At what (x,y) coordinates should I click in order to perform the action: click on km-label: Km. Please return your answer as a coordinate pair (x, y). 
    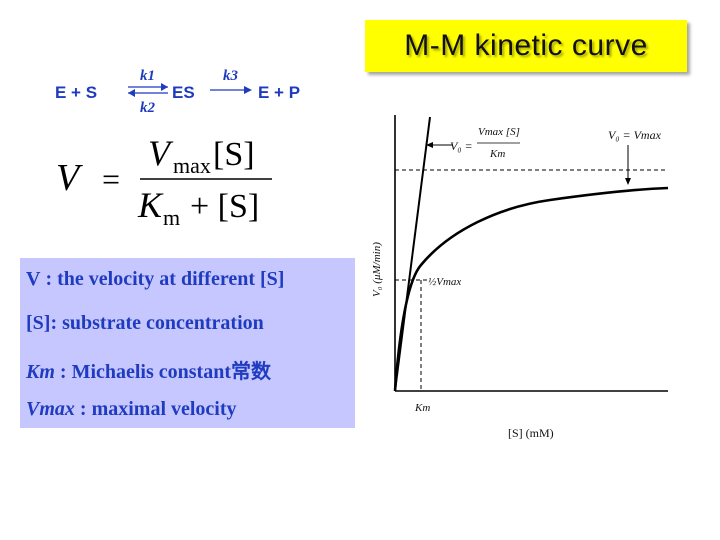
    Looking at the image, I should click on (422, 408).